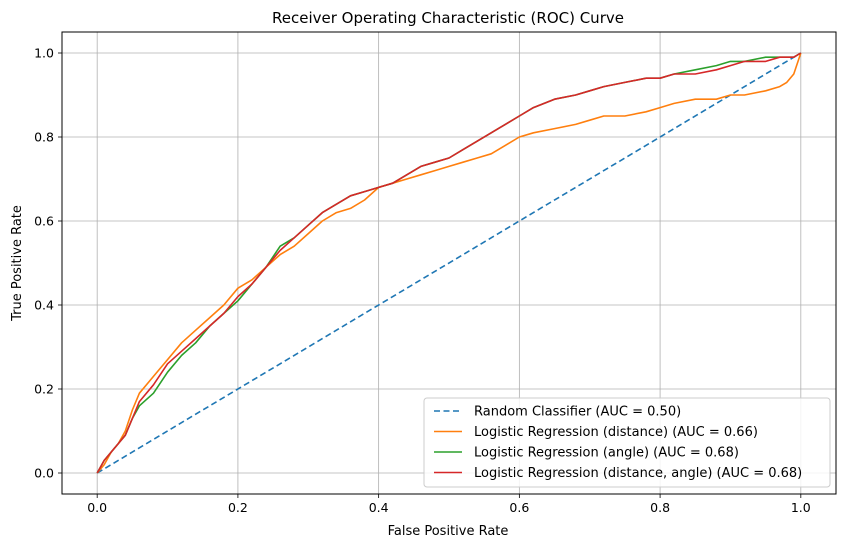 This screenshot has width=846, height=547. Describe the element at coordinates (17, 263) in the screenshot. I see `y-axis-label: True Positive Rate` at that location.